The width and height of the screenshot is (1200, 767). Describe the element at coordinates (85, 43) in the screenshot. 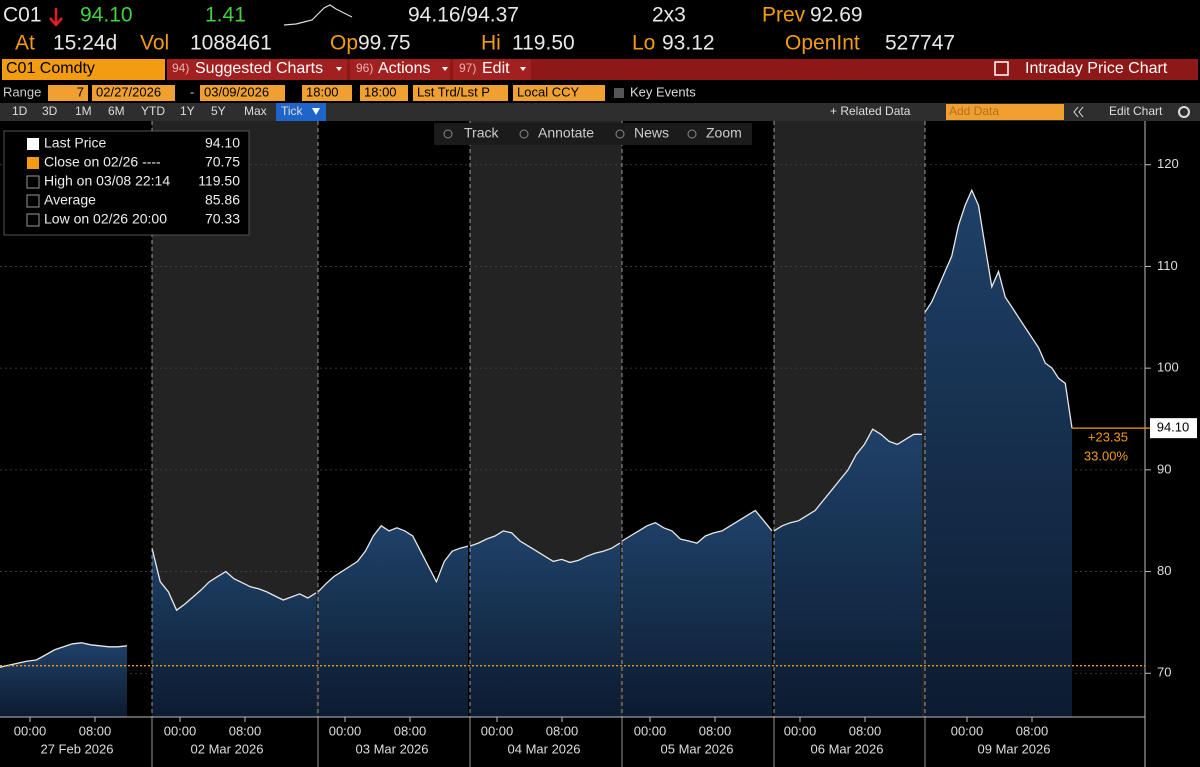

I see `quote-time: 15:24d` at that location.